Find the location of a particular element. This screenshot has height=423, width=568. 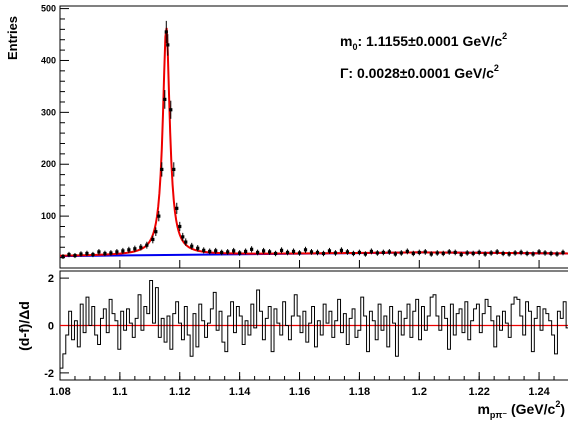

x-label-main: m is located at coordinates (483, 409).